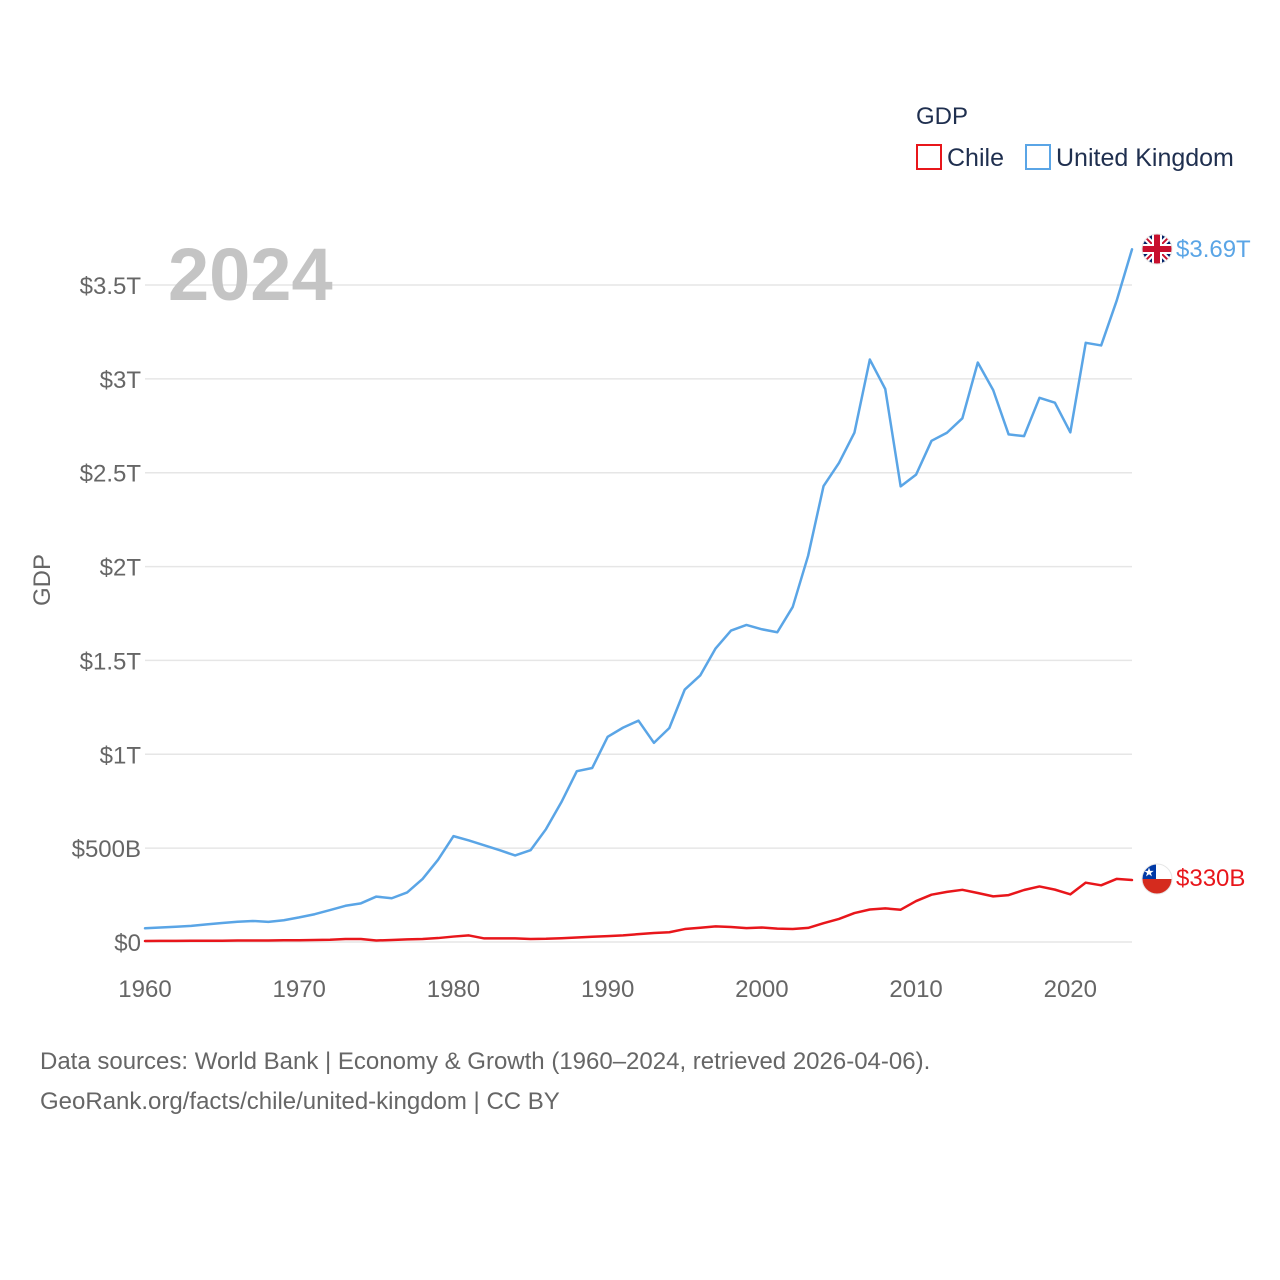 This screenshot has height=1280, width=1280. Describe the element at coordinates (1157, 249) in the screenshot. I see `uk-flag-icon` at that location.